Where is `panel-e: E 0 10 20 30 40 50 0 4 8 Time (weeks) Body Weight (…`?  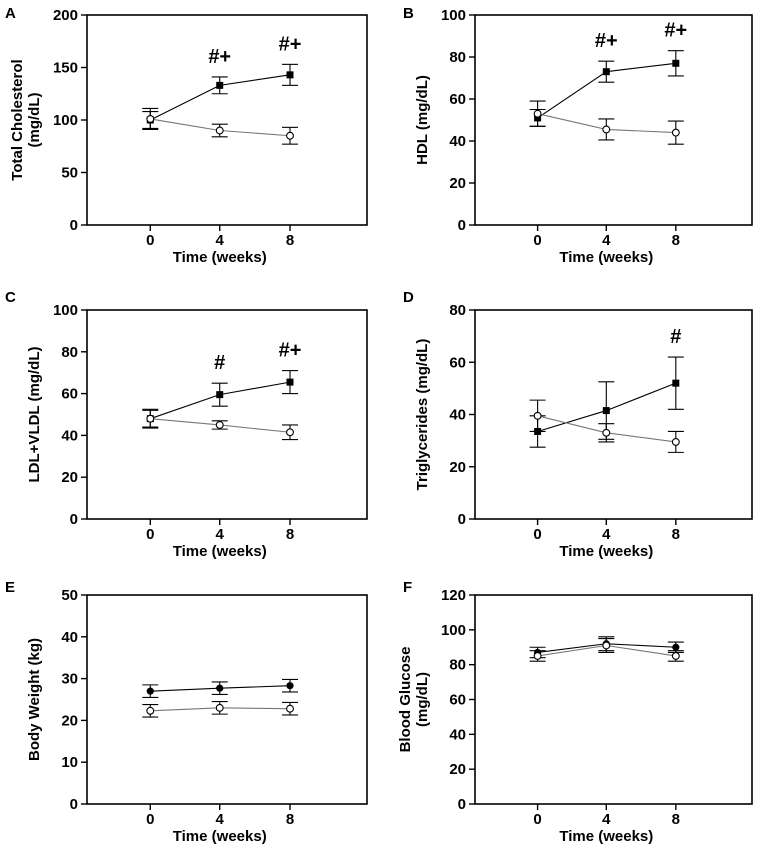 panel-e: E 0 10 20 30 40 50 0 4 8 Time (weeks) Body Weight (… is located at coordinates (186, 712).